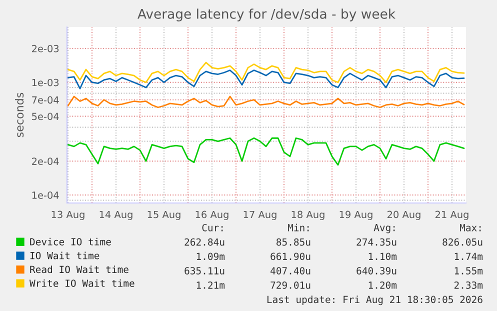 Image resolution: width=497 pixels, height=311 pixels. I want to click on text: Avg:, so click(384, 229).